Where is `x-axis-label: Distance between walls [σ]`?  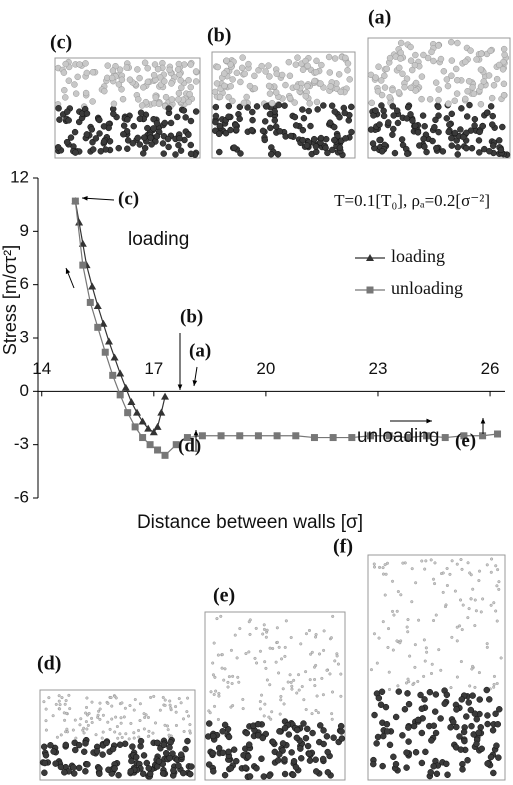
x-axis-label: Distance between walls [σ] is located at coordinates (250, 522).